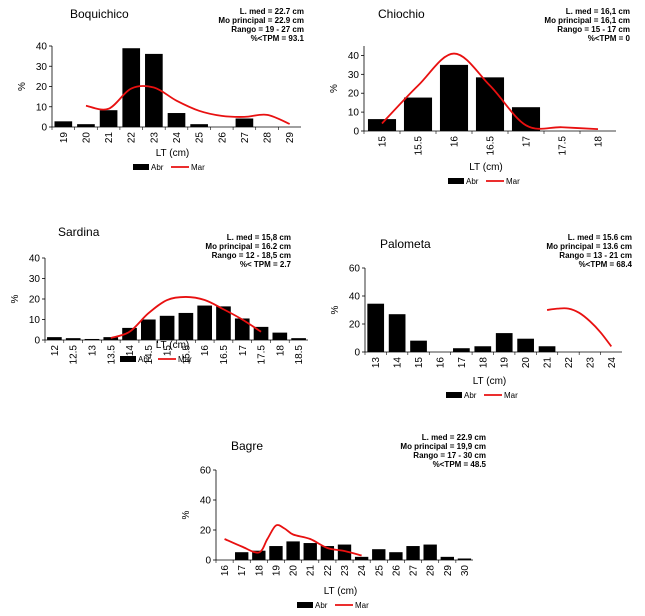 The width and height of the screenshot is (645, 616). I want to click on y-tick-label: 10, so click(354, 113).